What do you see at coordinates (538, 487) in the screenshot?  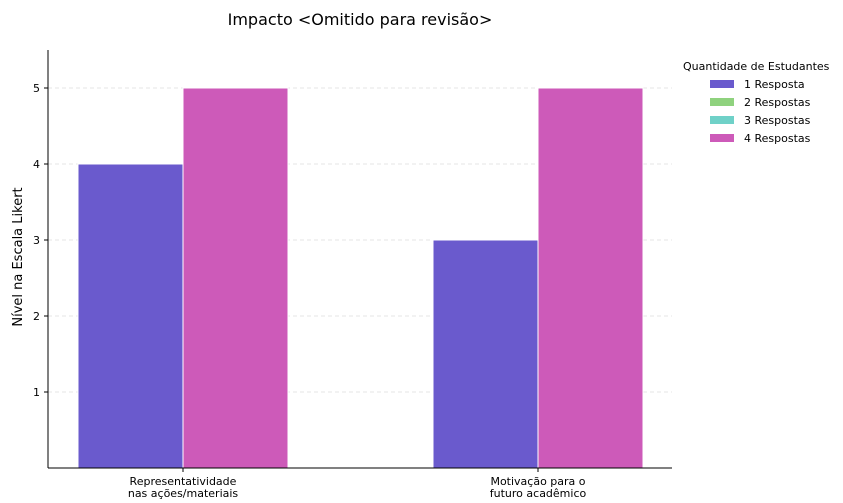 I see `x-tick-label: Motivação para o futuro acadêmico` at bounding box center [538, 487].